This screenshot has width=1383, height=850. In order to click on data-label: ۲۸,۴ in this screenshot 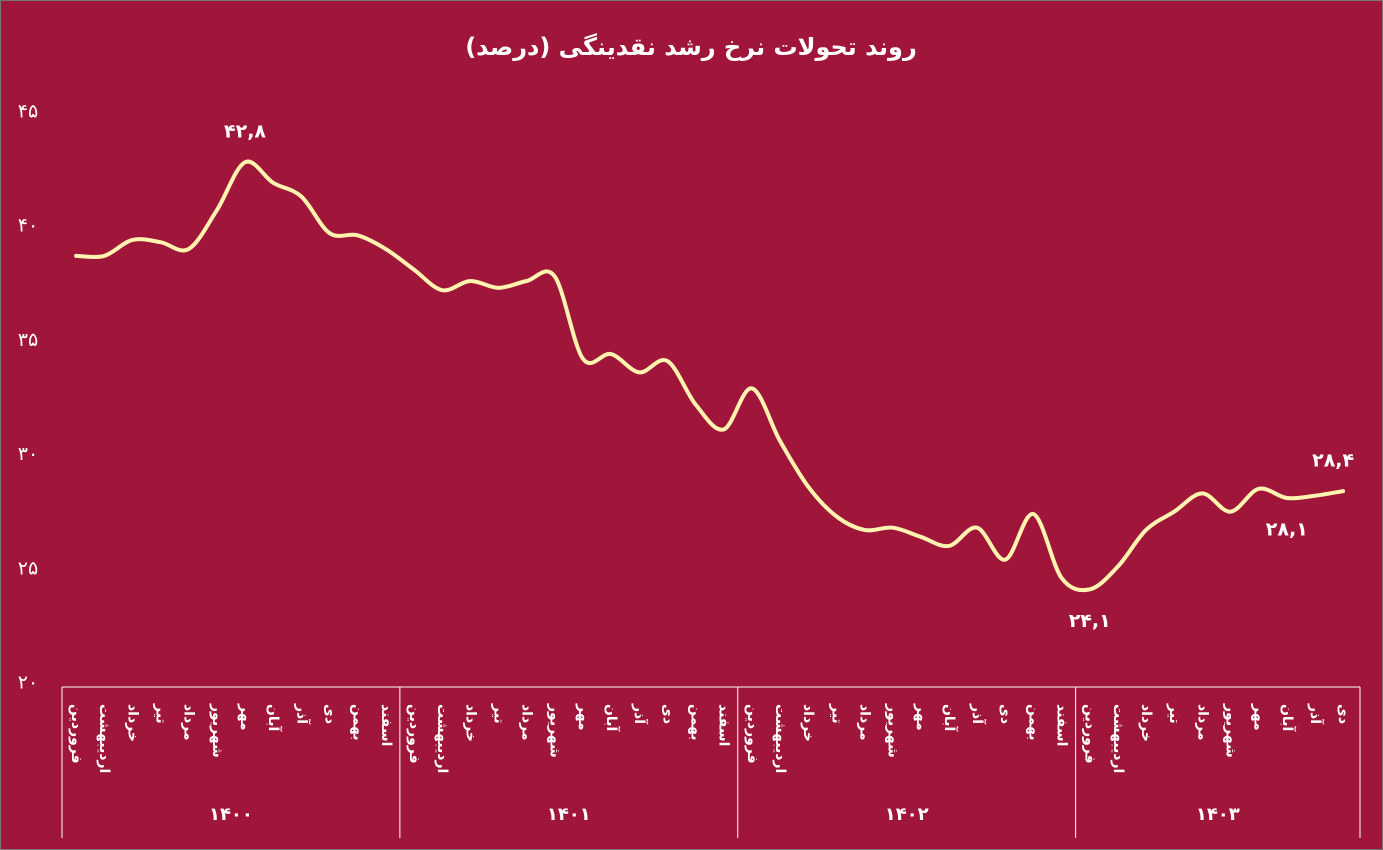, I will do `click(1333, 461)`.